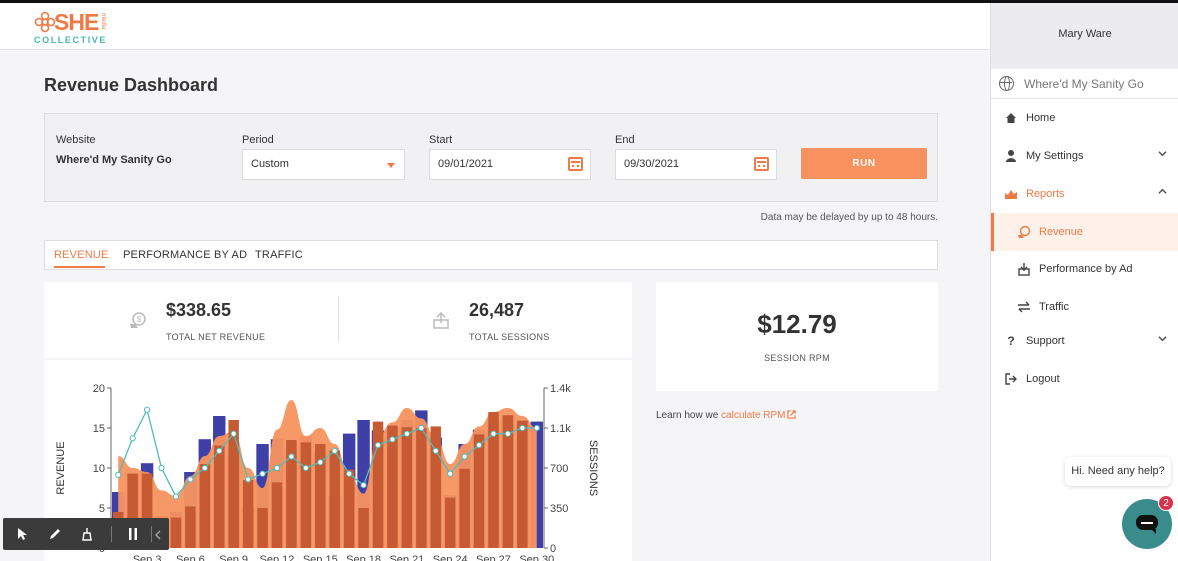  What do you see at coordinates (560, 389) in the screenshot?
I see `chart-y2-tick-label: 1.4k` at bounding box center [560, 389].